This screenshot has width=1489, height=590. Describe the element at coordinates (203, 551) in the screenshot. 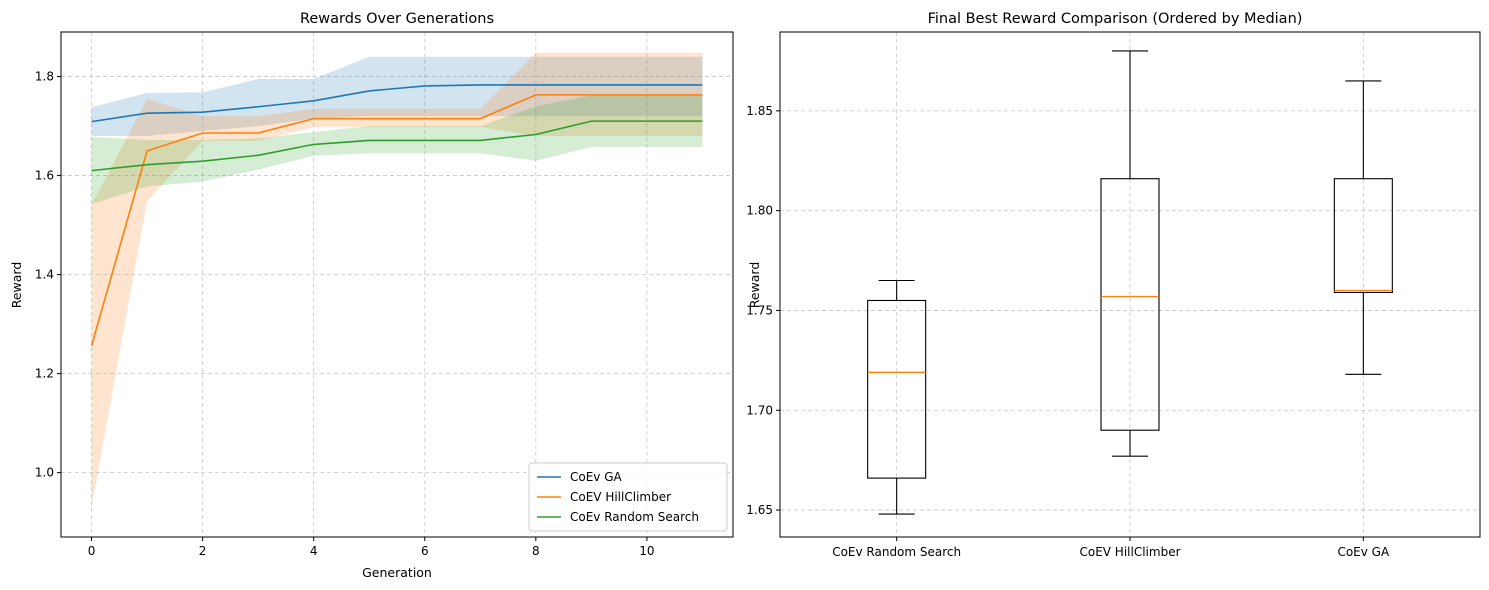

I see `x-tick-label: 2` at that location.